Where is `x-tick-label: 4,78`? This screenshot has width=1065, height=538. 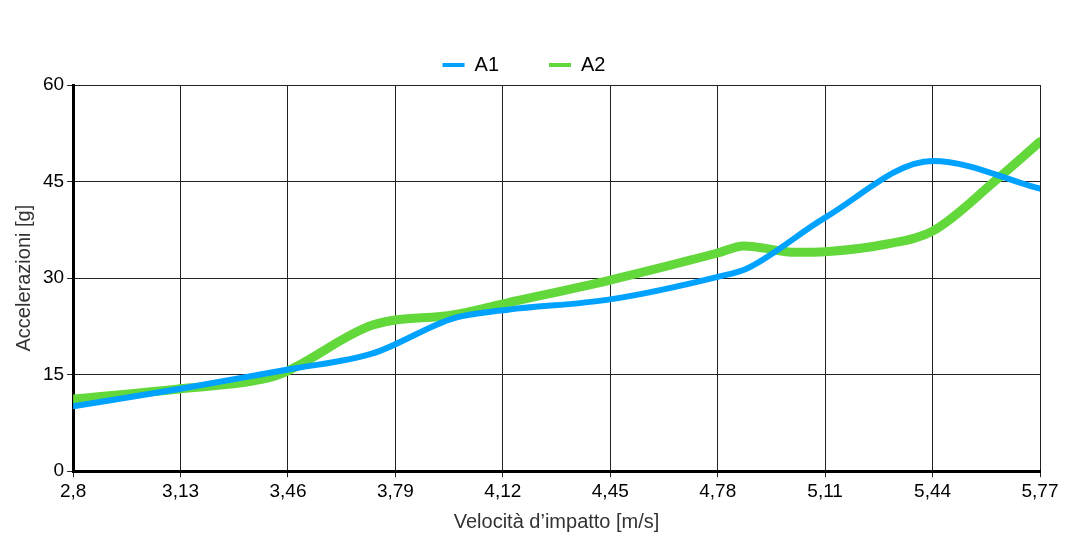
x-tick-label: 4,78 is located at coordinates (718, 490).